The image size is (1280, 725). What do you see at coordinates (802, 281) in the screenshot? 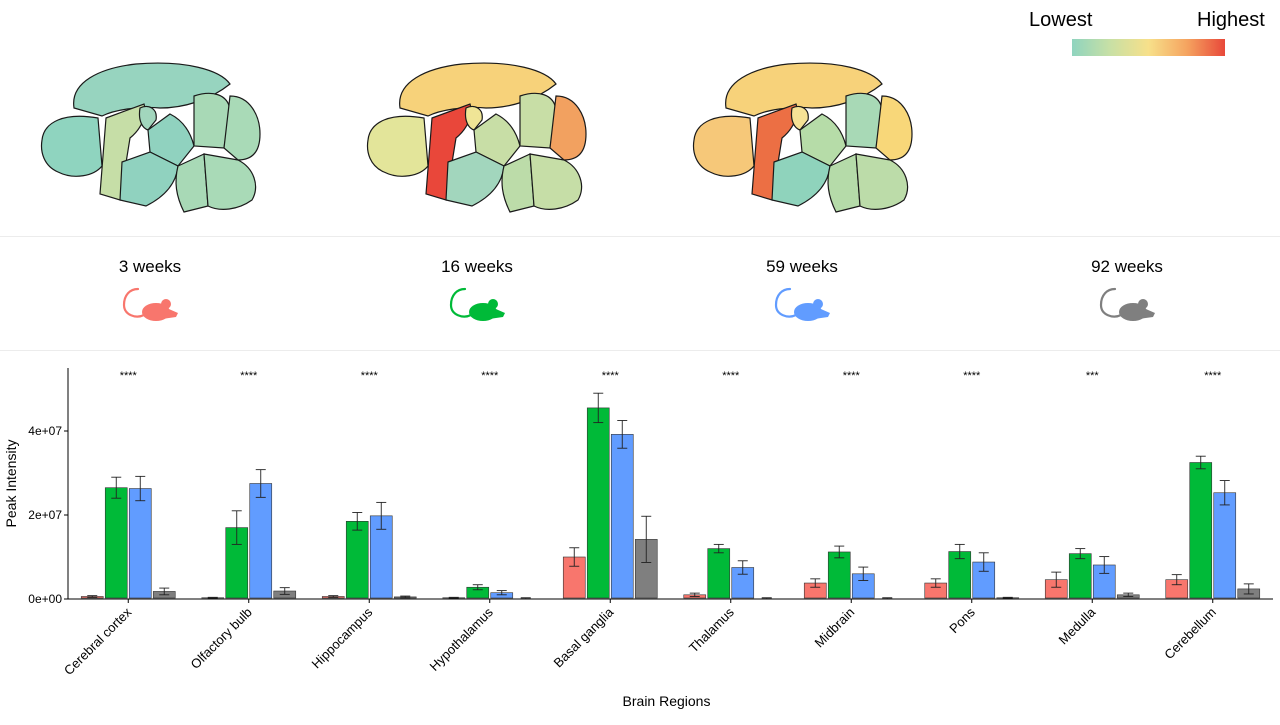
I see `age-group-59-weeks: 59 weeks` at bounding box center [802, 281].